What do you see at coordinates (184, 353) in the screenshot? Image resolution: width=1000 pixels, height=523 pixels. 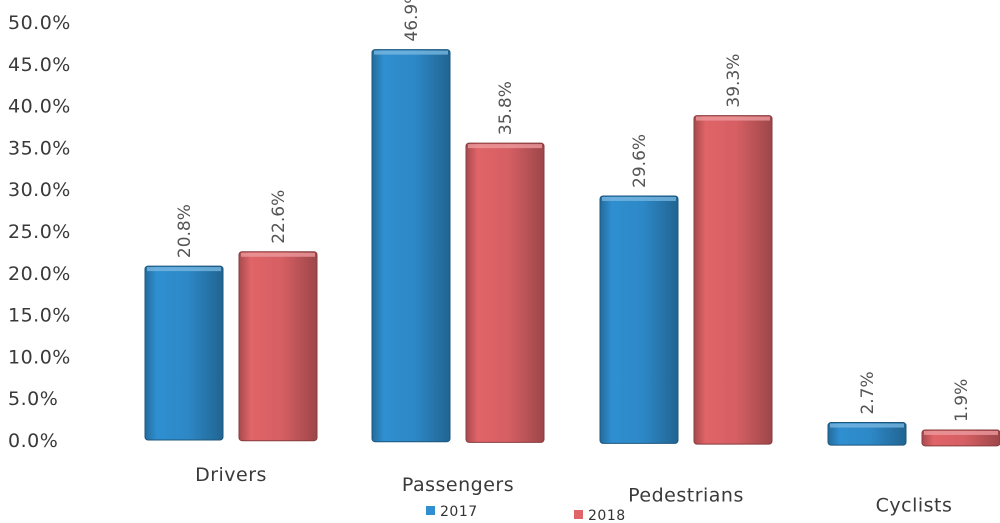 I see `bar-2017-drivers` at bounding box center [184, 353].